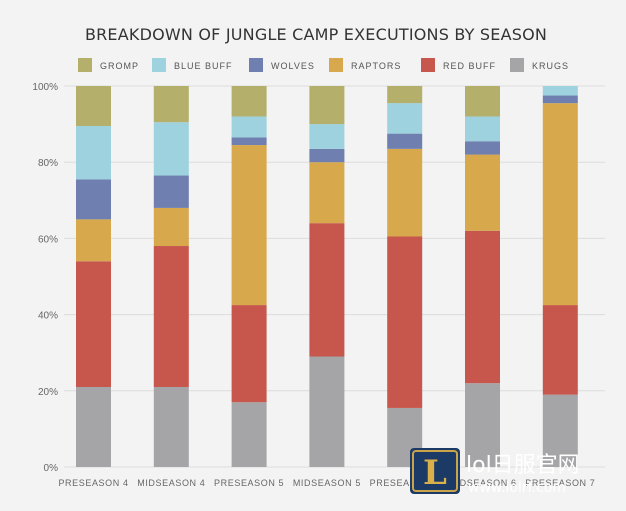 This screenshot has width=626, height=511. Describe the element at coordinates (405, 483) in the screenshot. I see `x-tick-label: PRESEASON 6` at that location.